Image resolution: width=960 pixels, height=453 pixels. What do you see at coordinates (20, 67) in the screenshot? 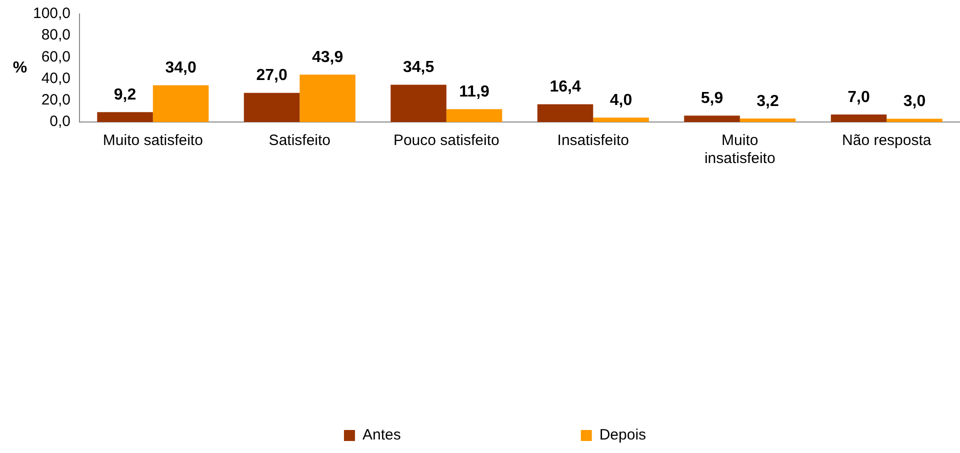
I see `y-axis-title: %` at bounding box center [20, 67].